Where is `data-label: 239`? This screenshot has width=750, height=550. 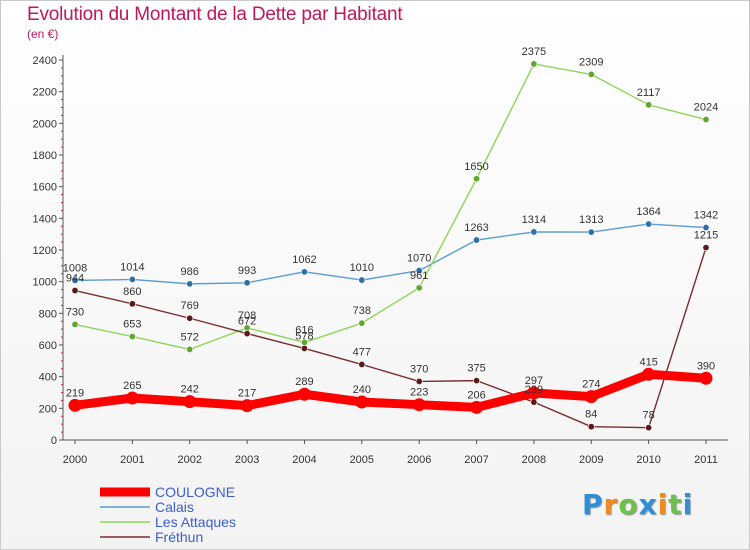 data-label: 239 is located at coordinates (534, 390).